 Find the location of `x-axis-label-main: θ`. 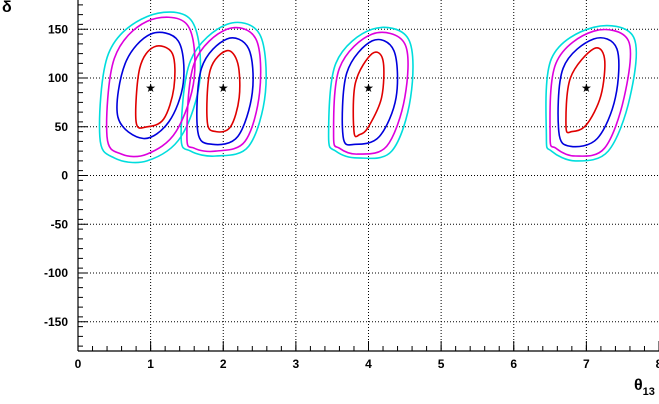

x-axis-label-main: θ is located at coordinates (638, 385).